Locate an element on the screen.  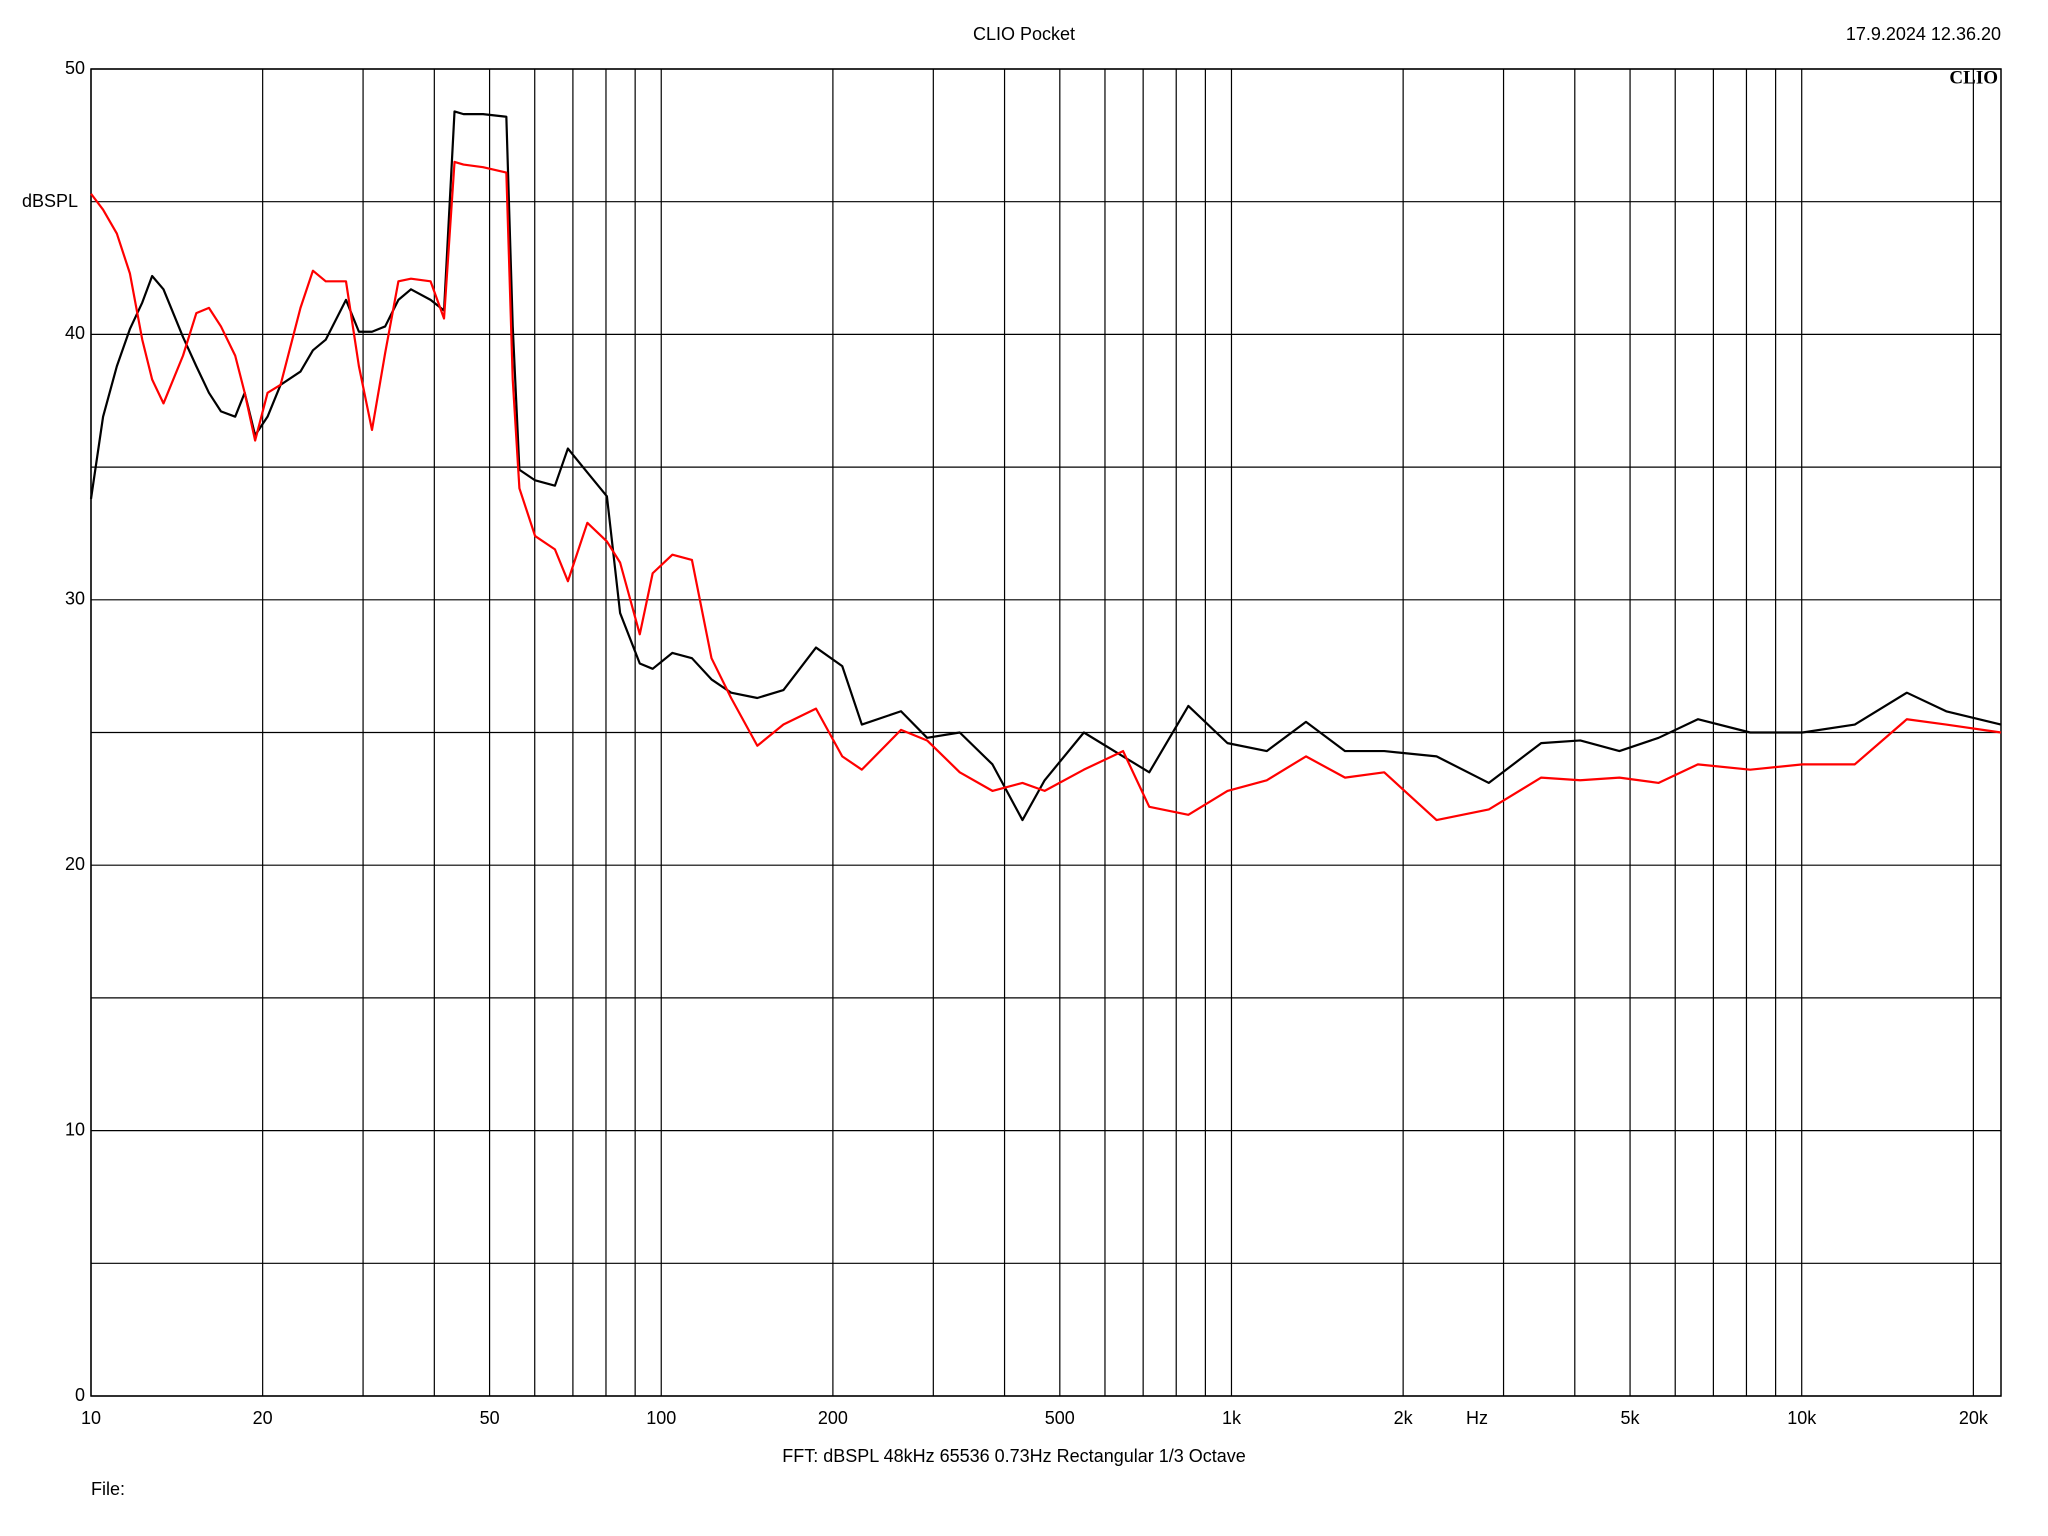
x-axis-label: Hz is located at coordinates (1477, 1418).